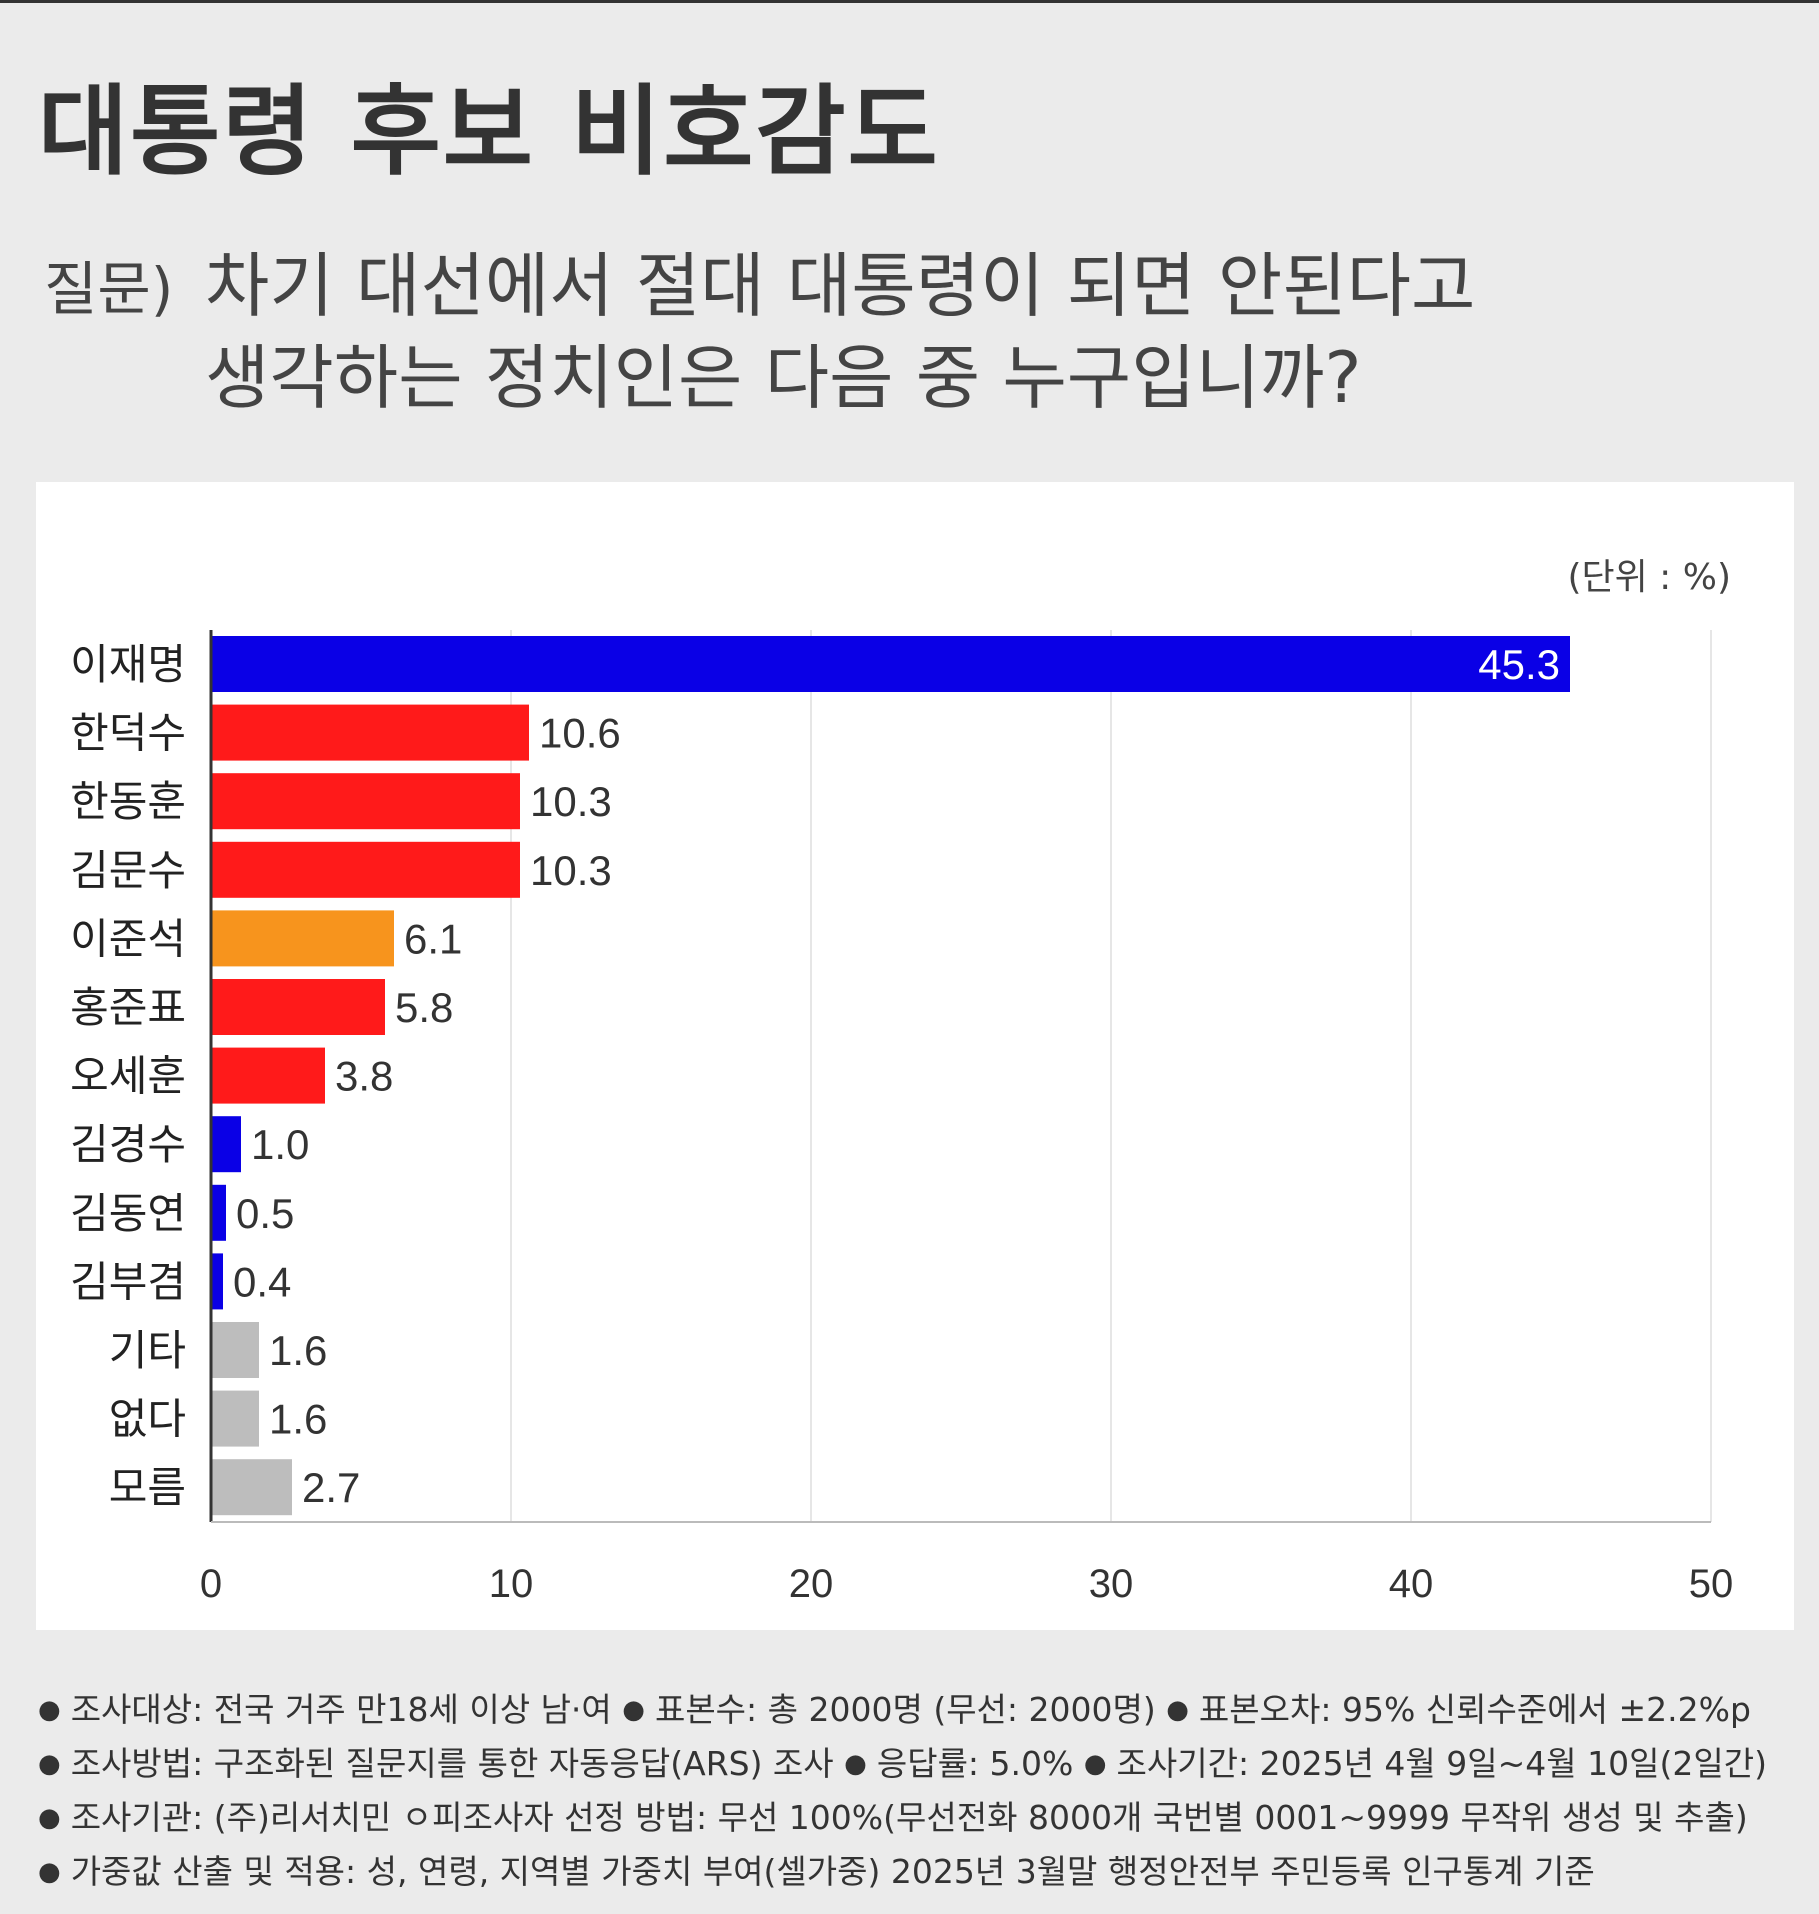 Image resolution: width=1819 pixels, height=1914 pixels. Describe the element at coordinates (128, 1213) in the screenshot. I see `category-label: 김동연` at that location.